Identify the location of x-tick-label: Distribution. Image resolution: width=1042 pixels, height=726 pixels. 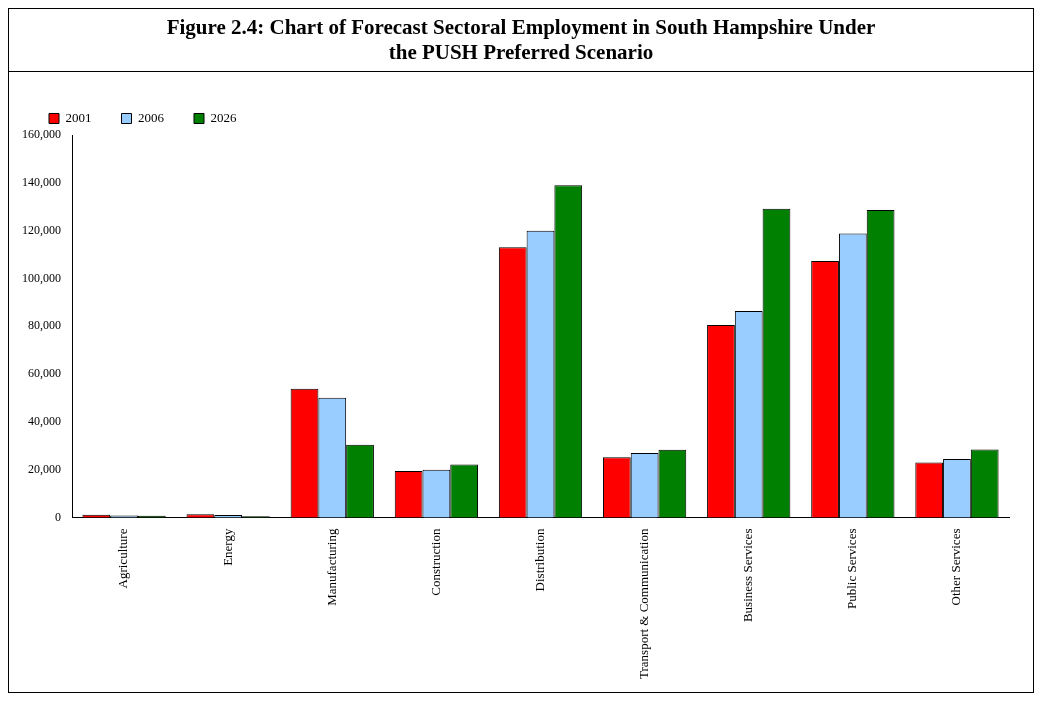
(539, 560).